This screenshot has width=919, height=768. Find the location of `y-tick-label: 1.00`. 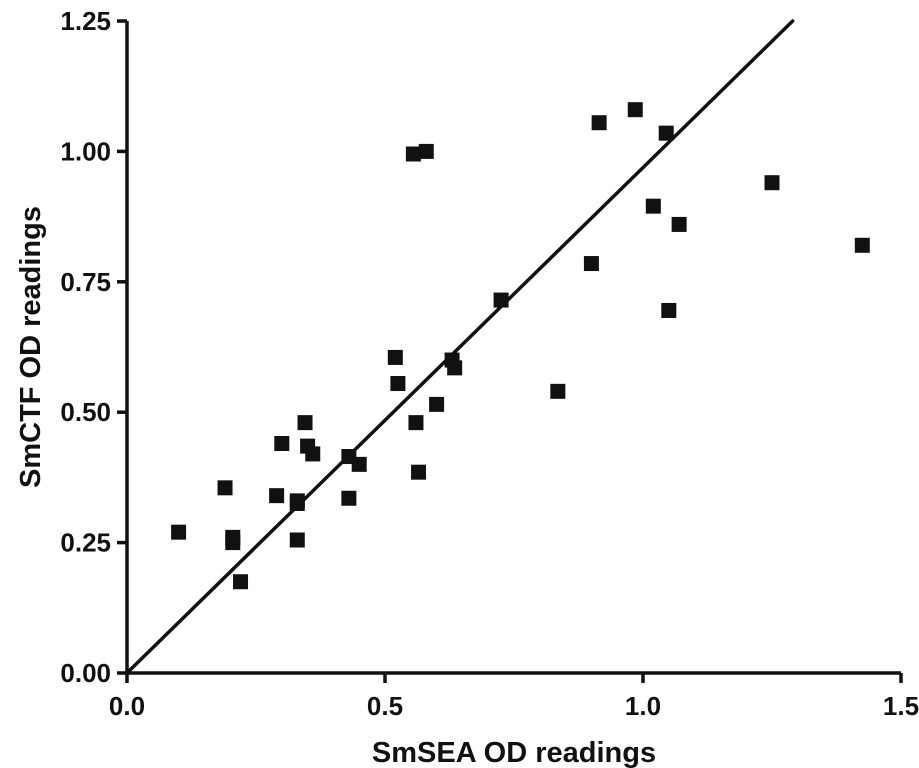

y-tick-label: 1.00 is located at coordinates (85, 151).